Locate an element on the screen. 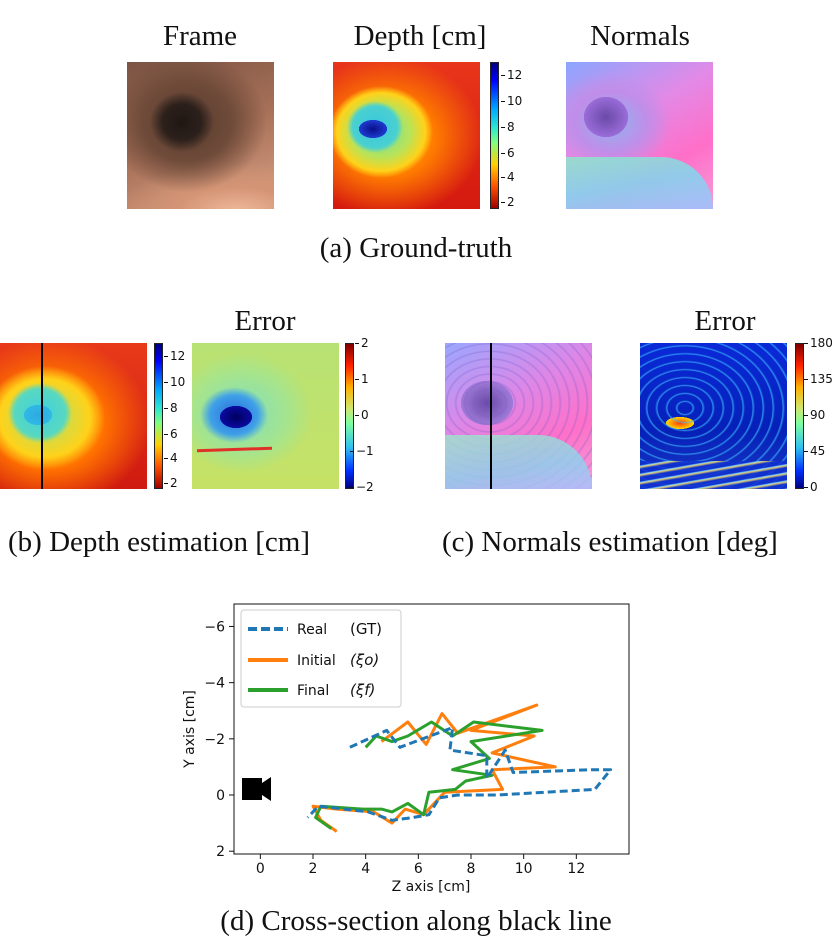  x-tick-label: 6 is located at coordinates (418, 869).